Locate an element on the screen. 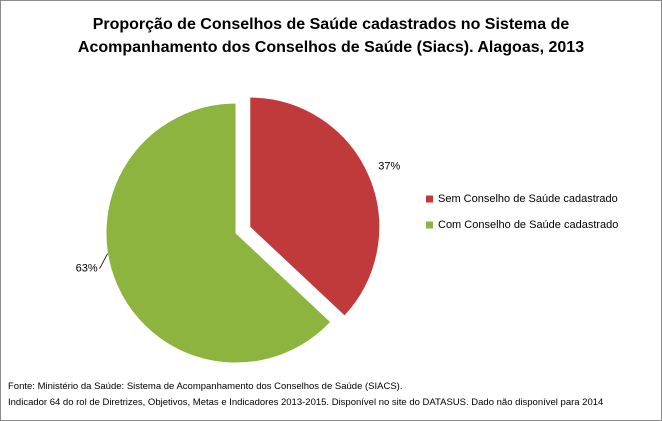 The height and width of the screenshot is (421, 662). data-label: 37% is located at coordinates (389, 167).